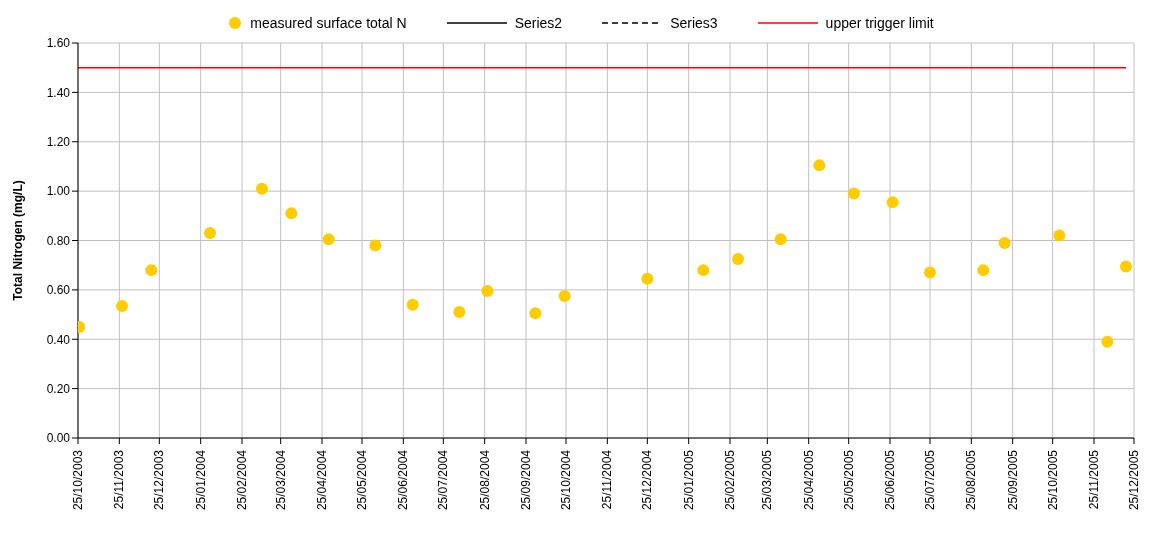  What do you see at coordinates (647, 480) in the screenshot?
I see `x-tick-label: 25/12/2004` at bounding box center [647, 480].